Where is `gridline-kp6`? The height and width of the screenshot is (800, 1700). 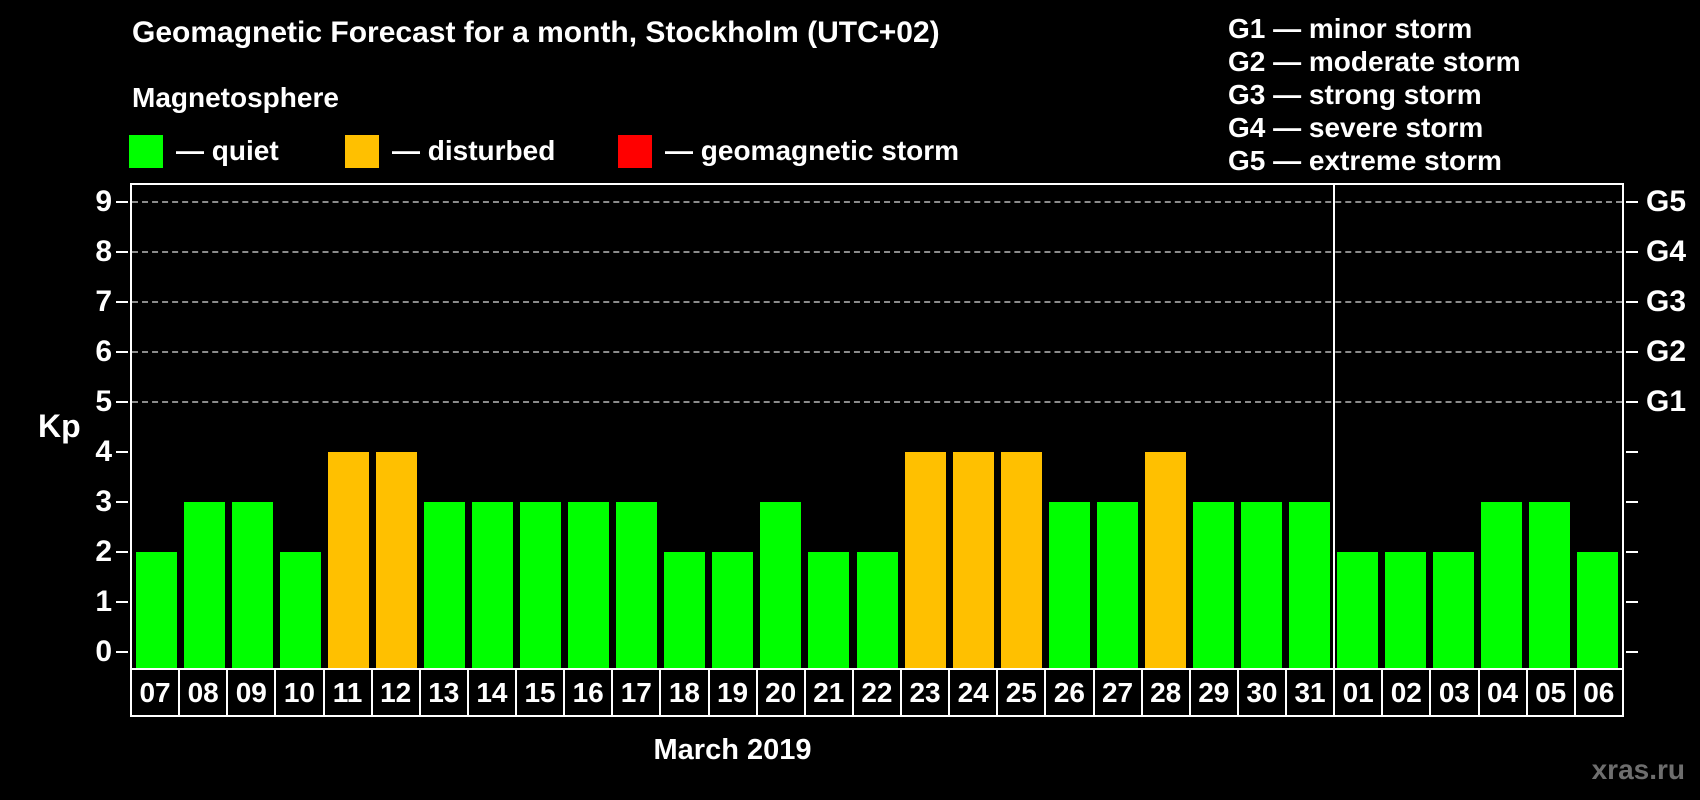
gridline-kp6 is located at coordinates (877, 352).